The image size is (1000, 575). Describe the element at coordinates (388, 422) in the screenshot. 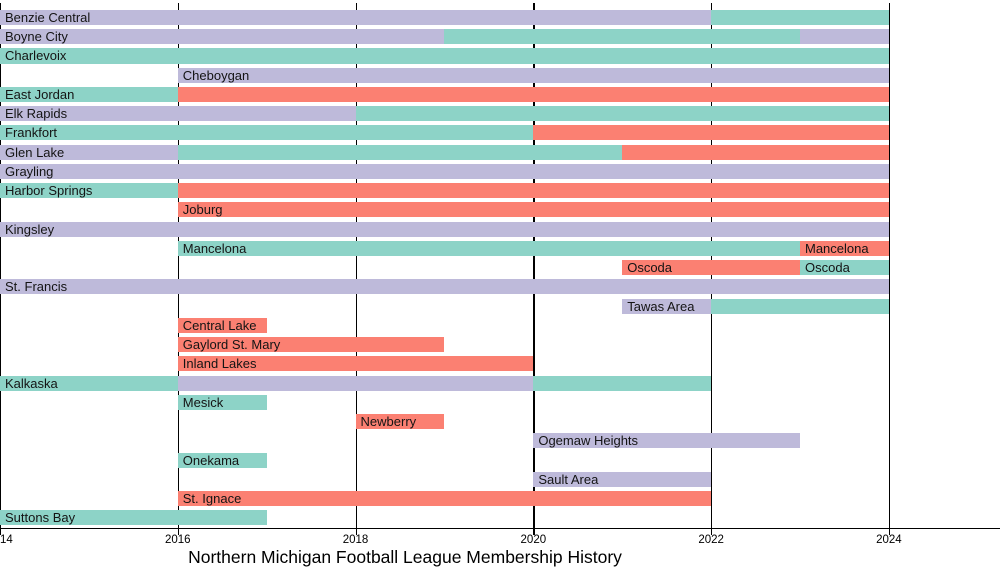

I see `bar-label-newberry: Newberry` at that location.